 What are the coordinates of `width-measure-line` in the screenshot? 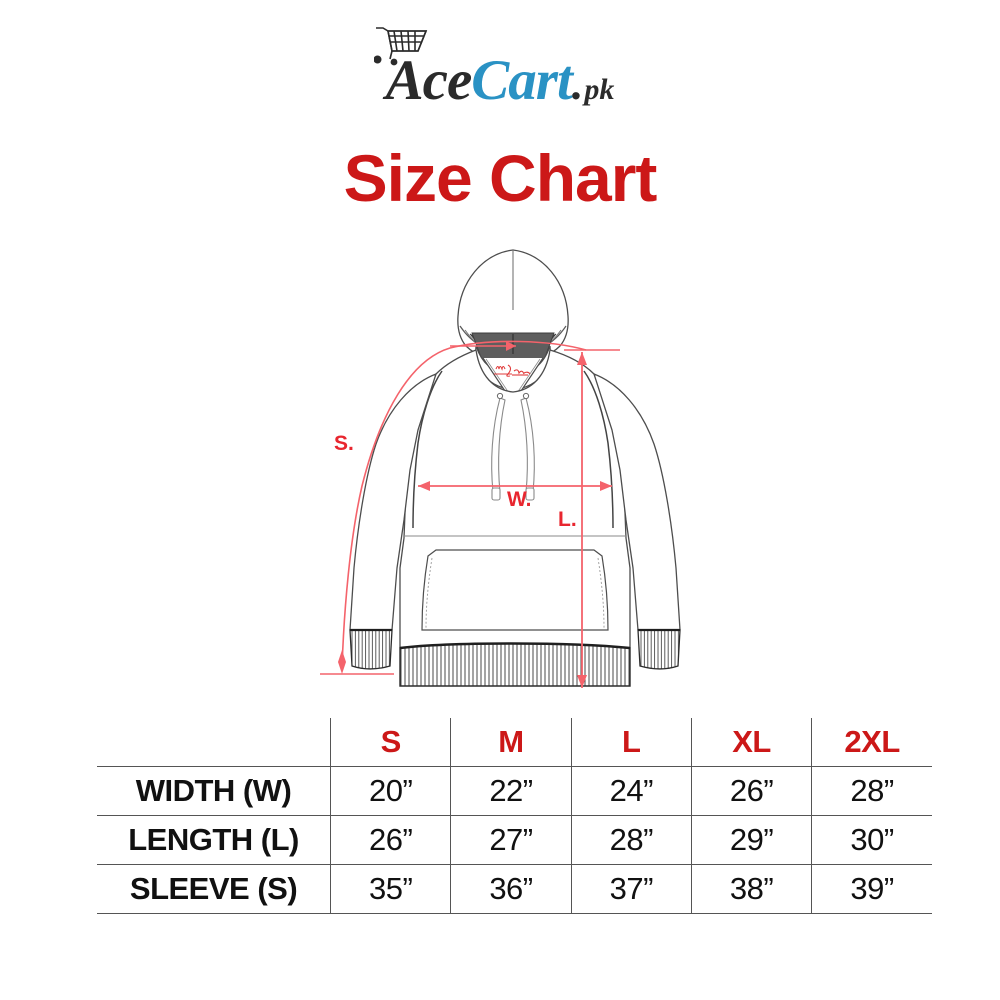 It's located at (515, 486).